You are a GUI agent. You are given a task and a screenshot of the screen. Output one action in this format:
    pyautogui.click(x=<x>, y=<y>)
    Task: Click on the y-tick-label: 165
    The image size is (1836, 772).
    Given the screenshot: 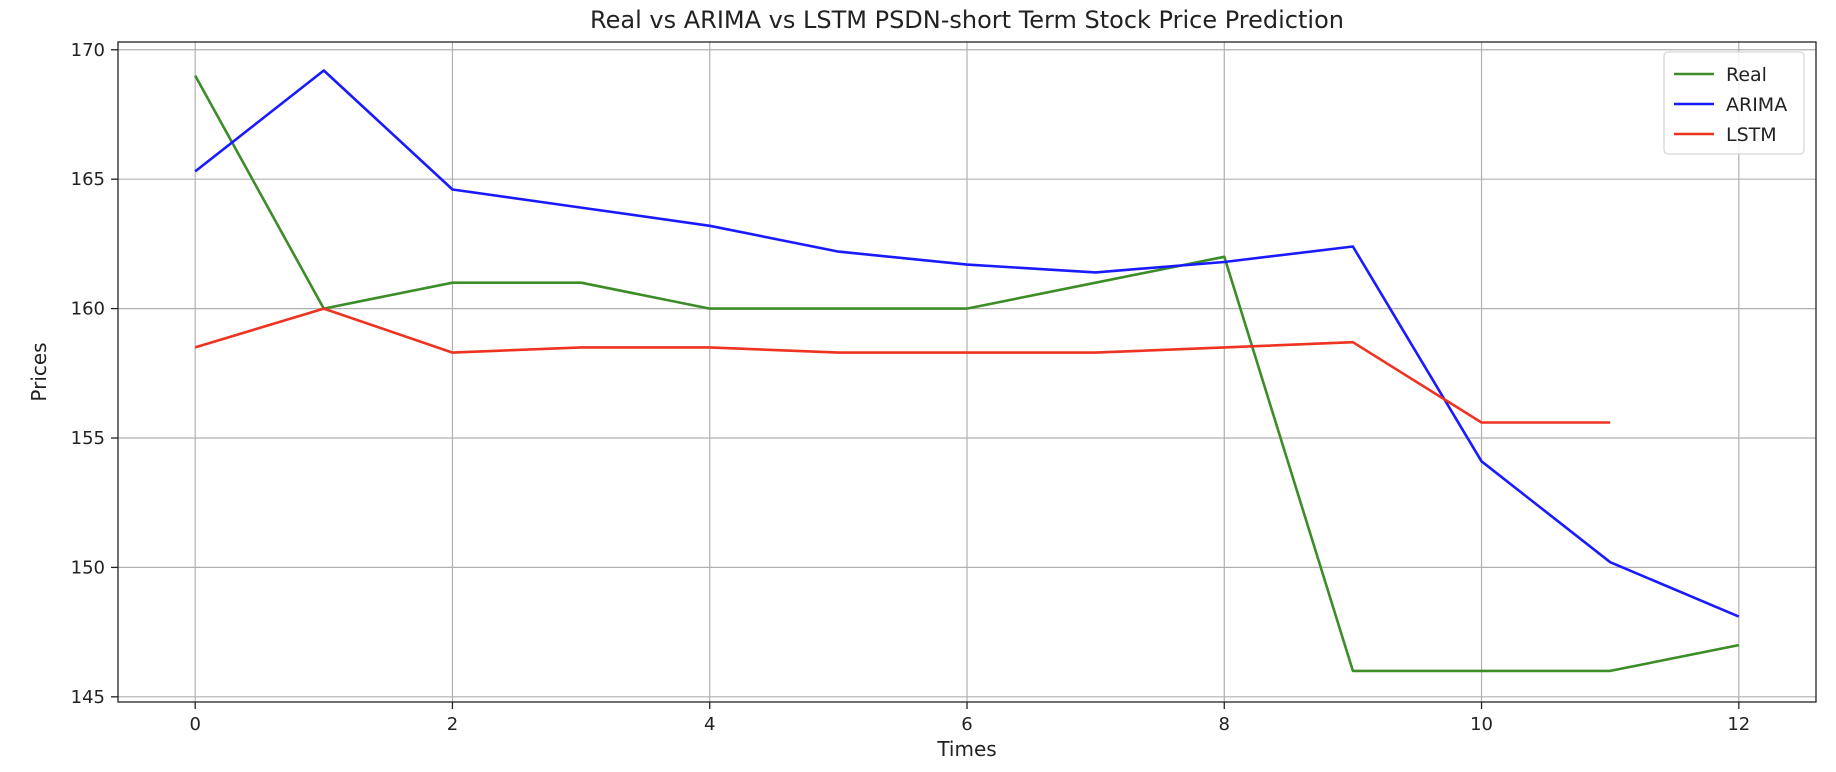 What is the action you would take?
    pyautogui.click(x=88, y=179)
    